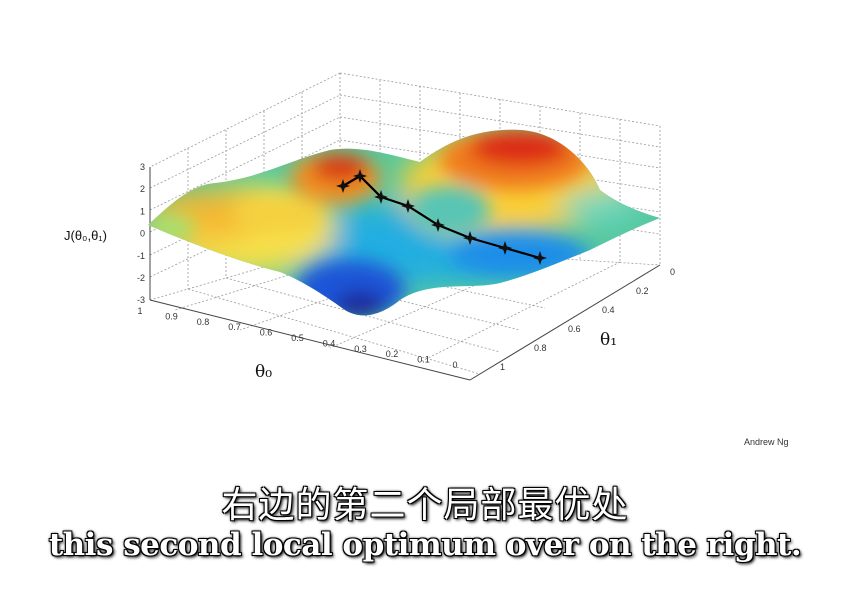 This screenshot has width=850, height=592. Describe the element at coordinates (642, 291) in the screenshot. I see `theta1-tick-label: 0.2` at that location.